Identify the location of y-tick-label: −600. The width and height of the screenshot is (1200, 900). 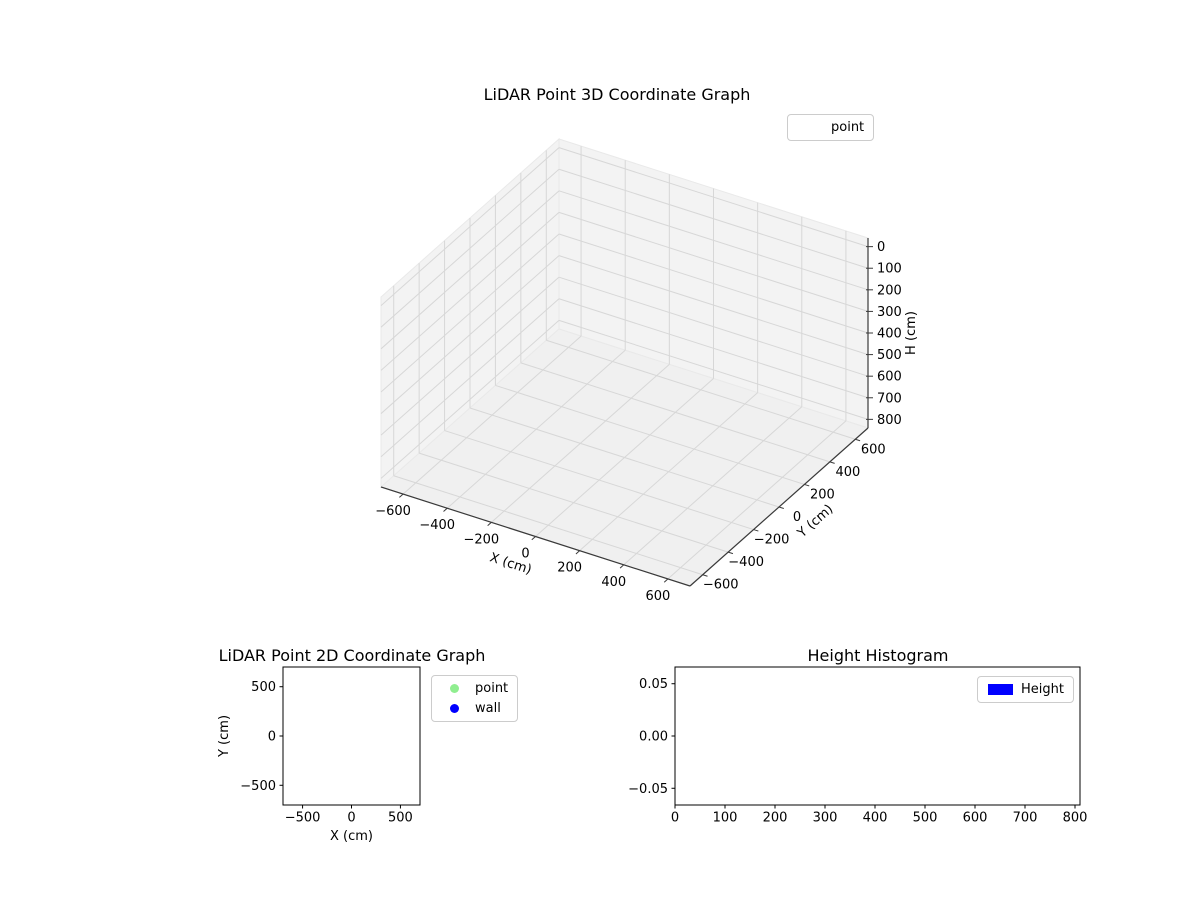
(721, 585).